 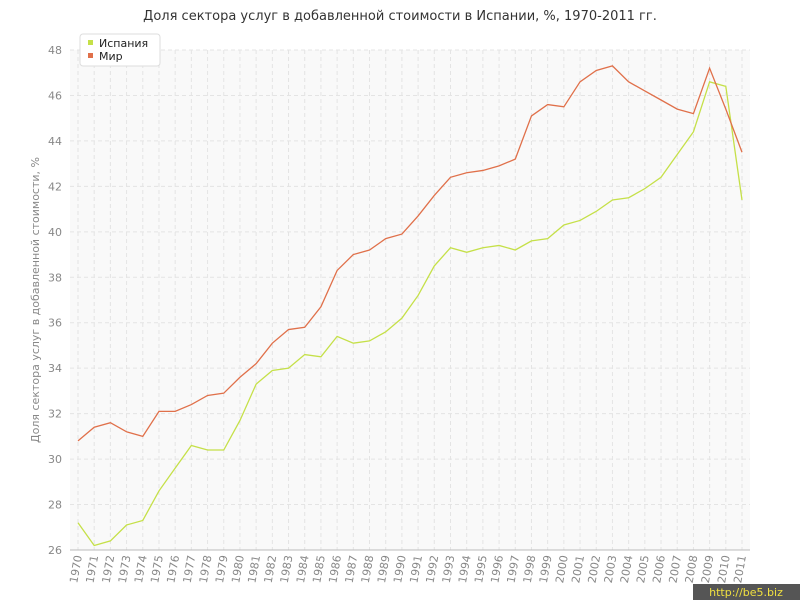 What do you see at coordinates (546, 569) in the screenshot?
I see `x-tick-label: 1999` at bounding box center [546, 569].